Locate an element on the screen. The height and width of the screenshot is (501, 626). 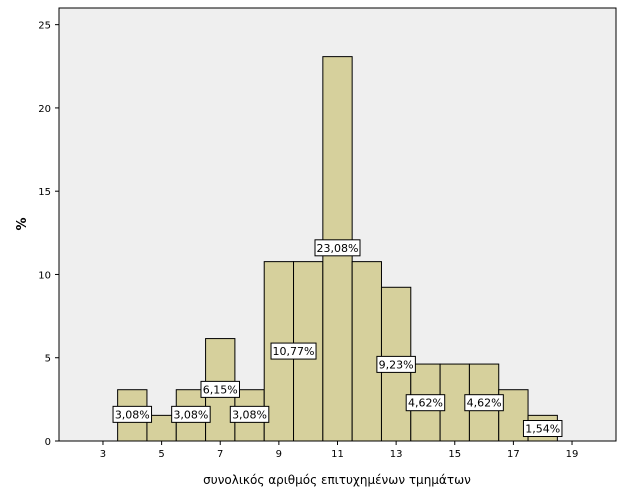
data-label: 1,54% is located at coordinates (542, 429).